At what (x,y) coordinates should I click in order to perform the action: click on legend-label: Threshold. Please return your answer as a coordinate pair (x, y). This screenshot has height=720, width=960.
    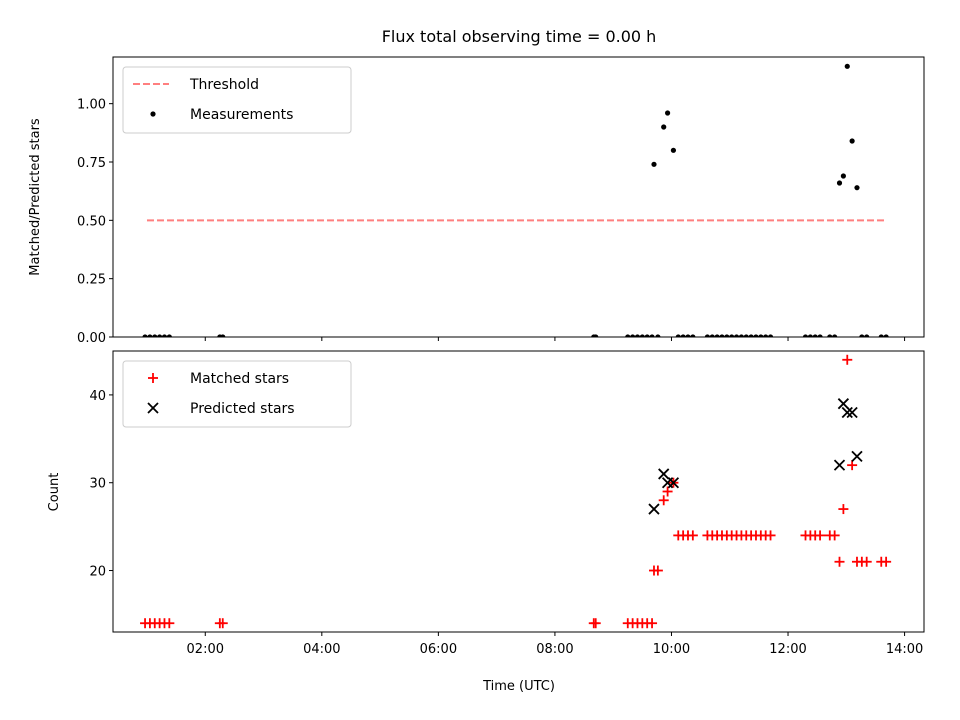
    Looking at the image, I should click on (224, 85).